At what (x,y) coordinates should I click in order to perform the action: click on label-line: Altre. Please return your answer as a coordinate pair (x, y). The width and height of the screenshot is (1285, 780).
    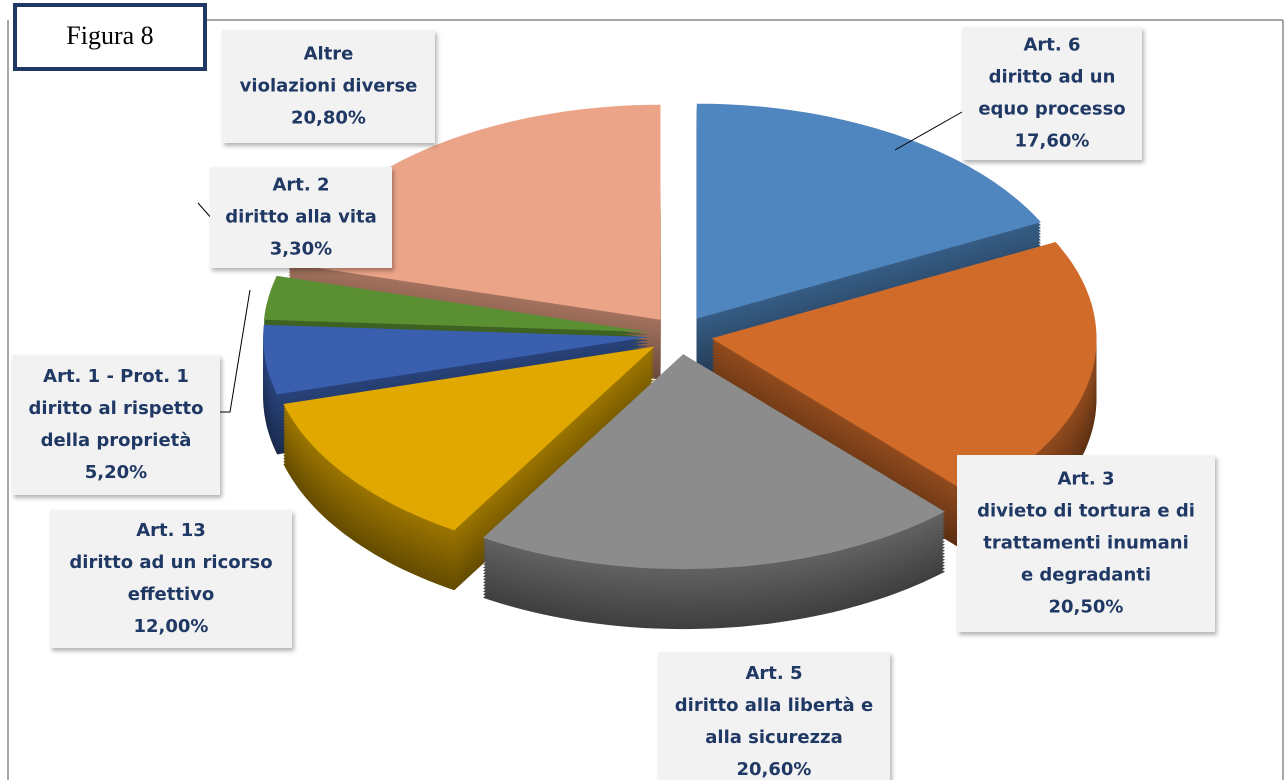
    Looking at the image, I should click on (329, 54).